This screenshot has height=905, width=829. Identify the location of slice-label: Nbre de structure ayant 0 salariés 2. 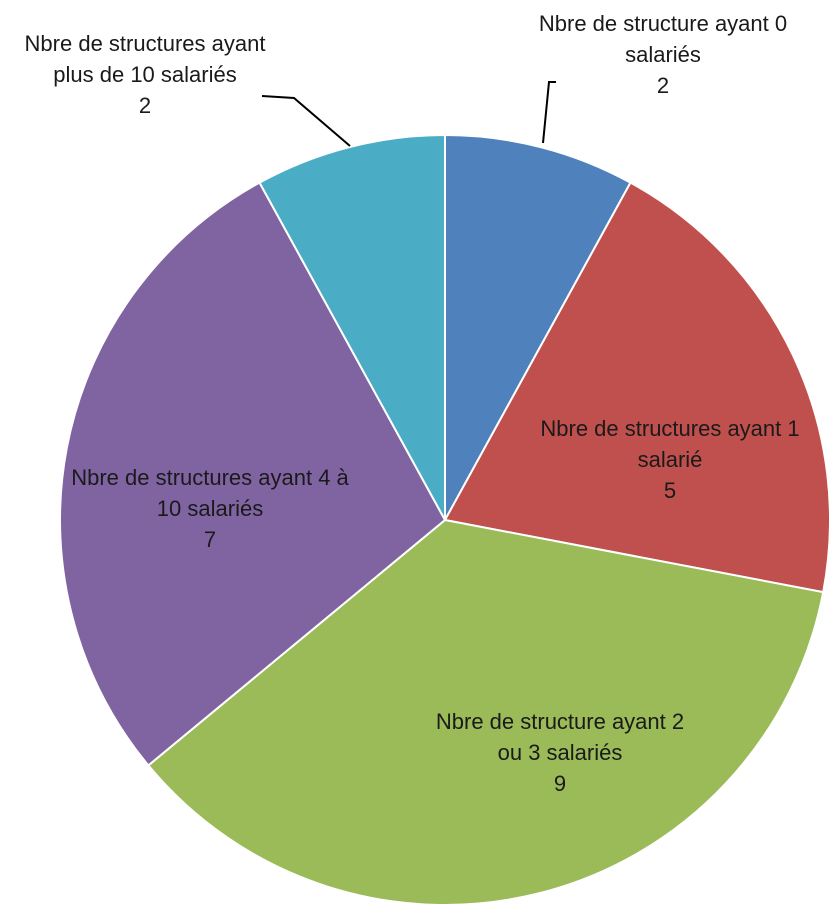
(663, 54).